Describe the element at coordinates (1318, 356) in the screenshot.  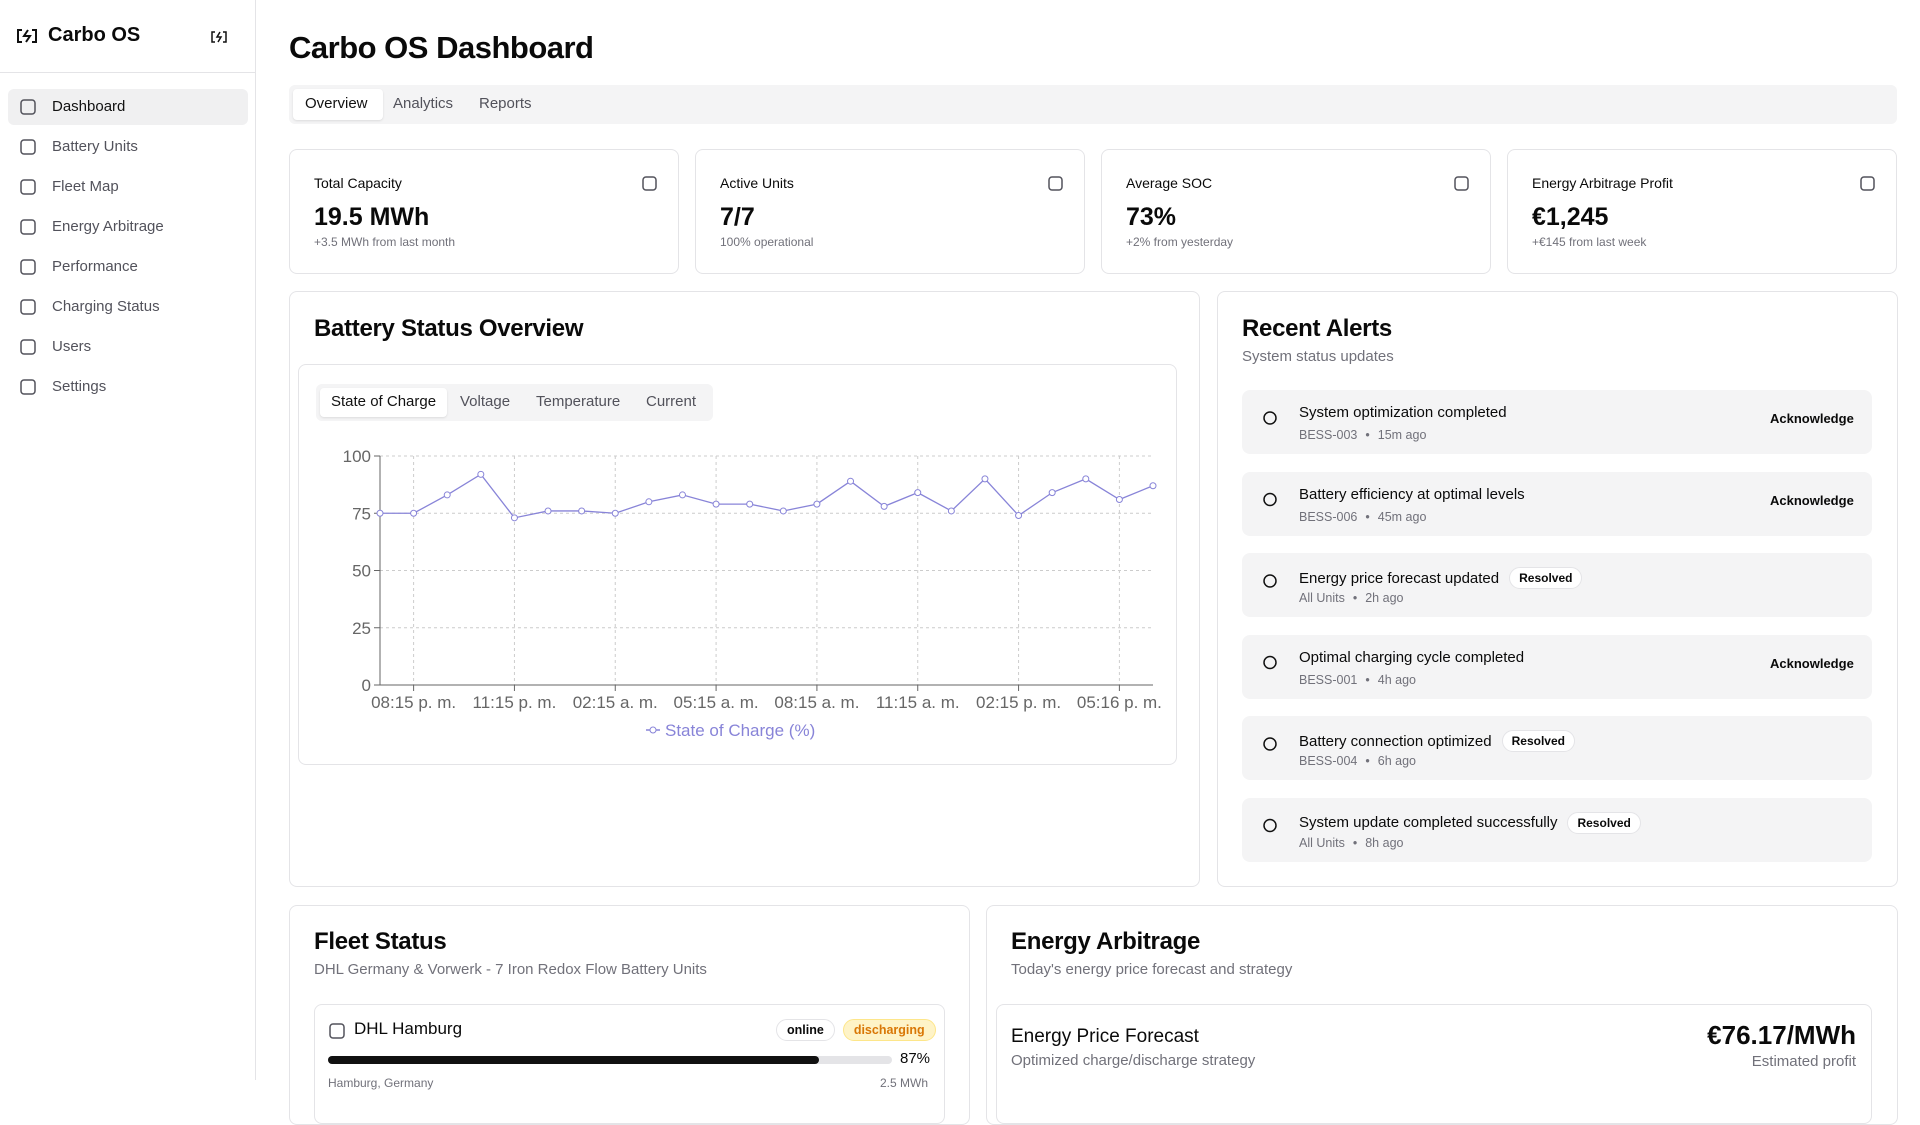
I see `alerts-subtitle: System status updates` at that location.